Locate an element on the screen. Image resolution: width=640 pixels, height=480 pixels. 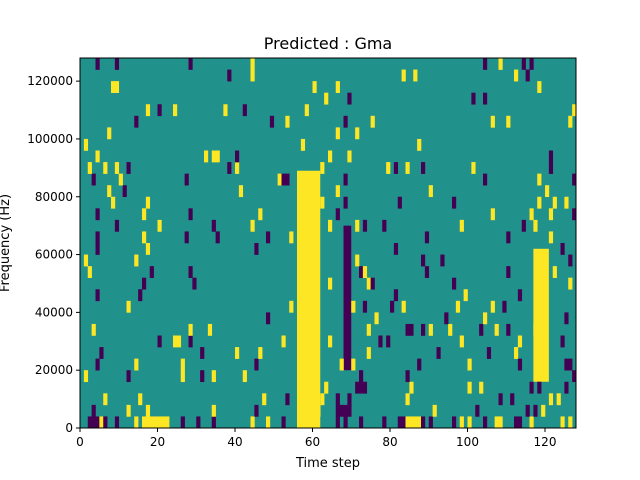
chart-title: Predicted : Gma is located at coordinates (328, 43).